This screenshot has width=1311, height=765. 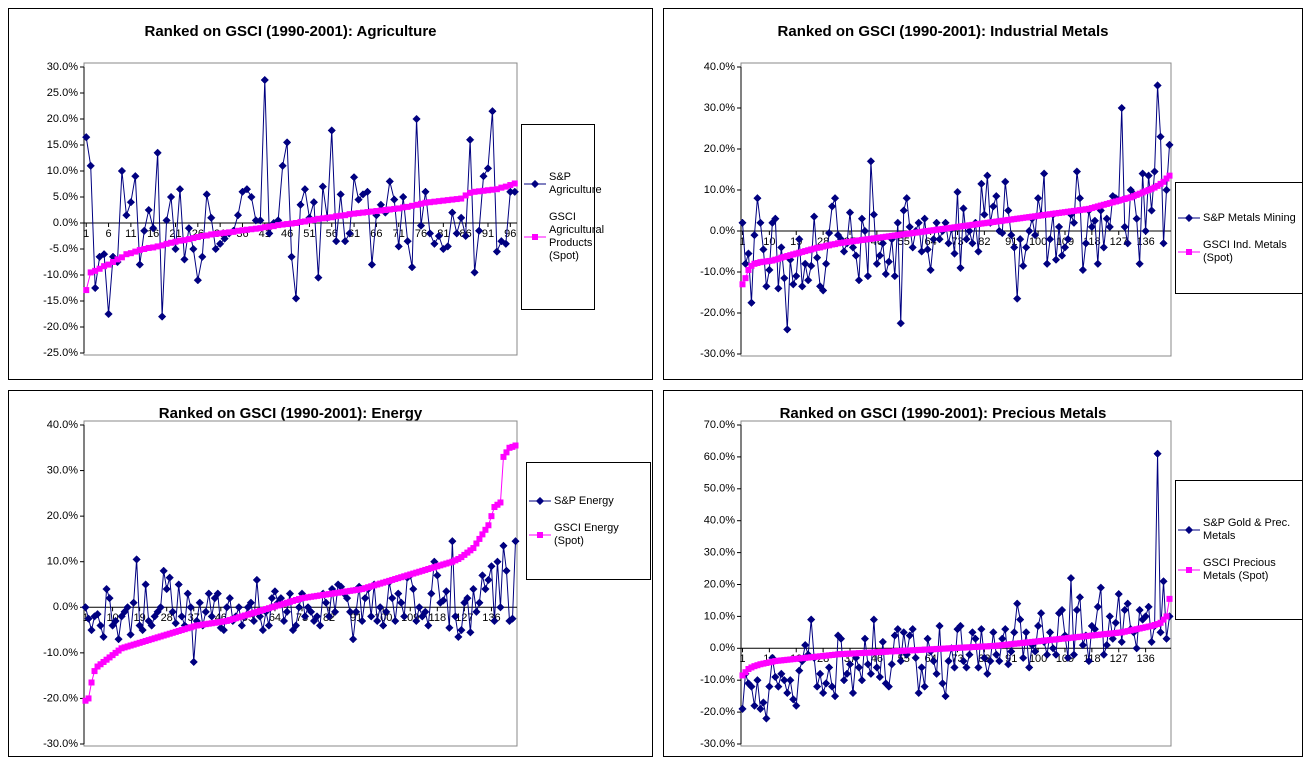 I want to click on y-tick-label: -30.0%, so click(x=60, y=744).